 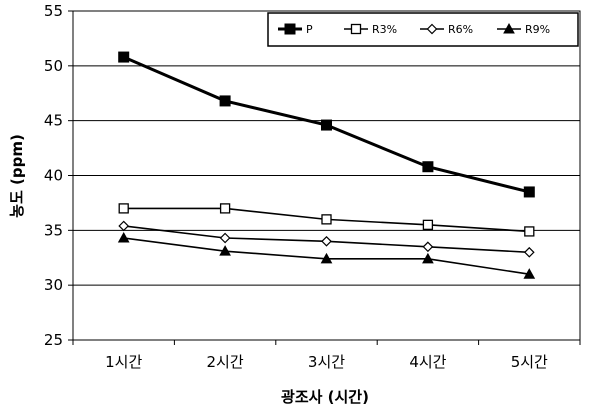 I want to click on x-tick-label: 1시간, so click(x=123, y=362).